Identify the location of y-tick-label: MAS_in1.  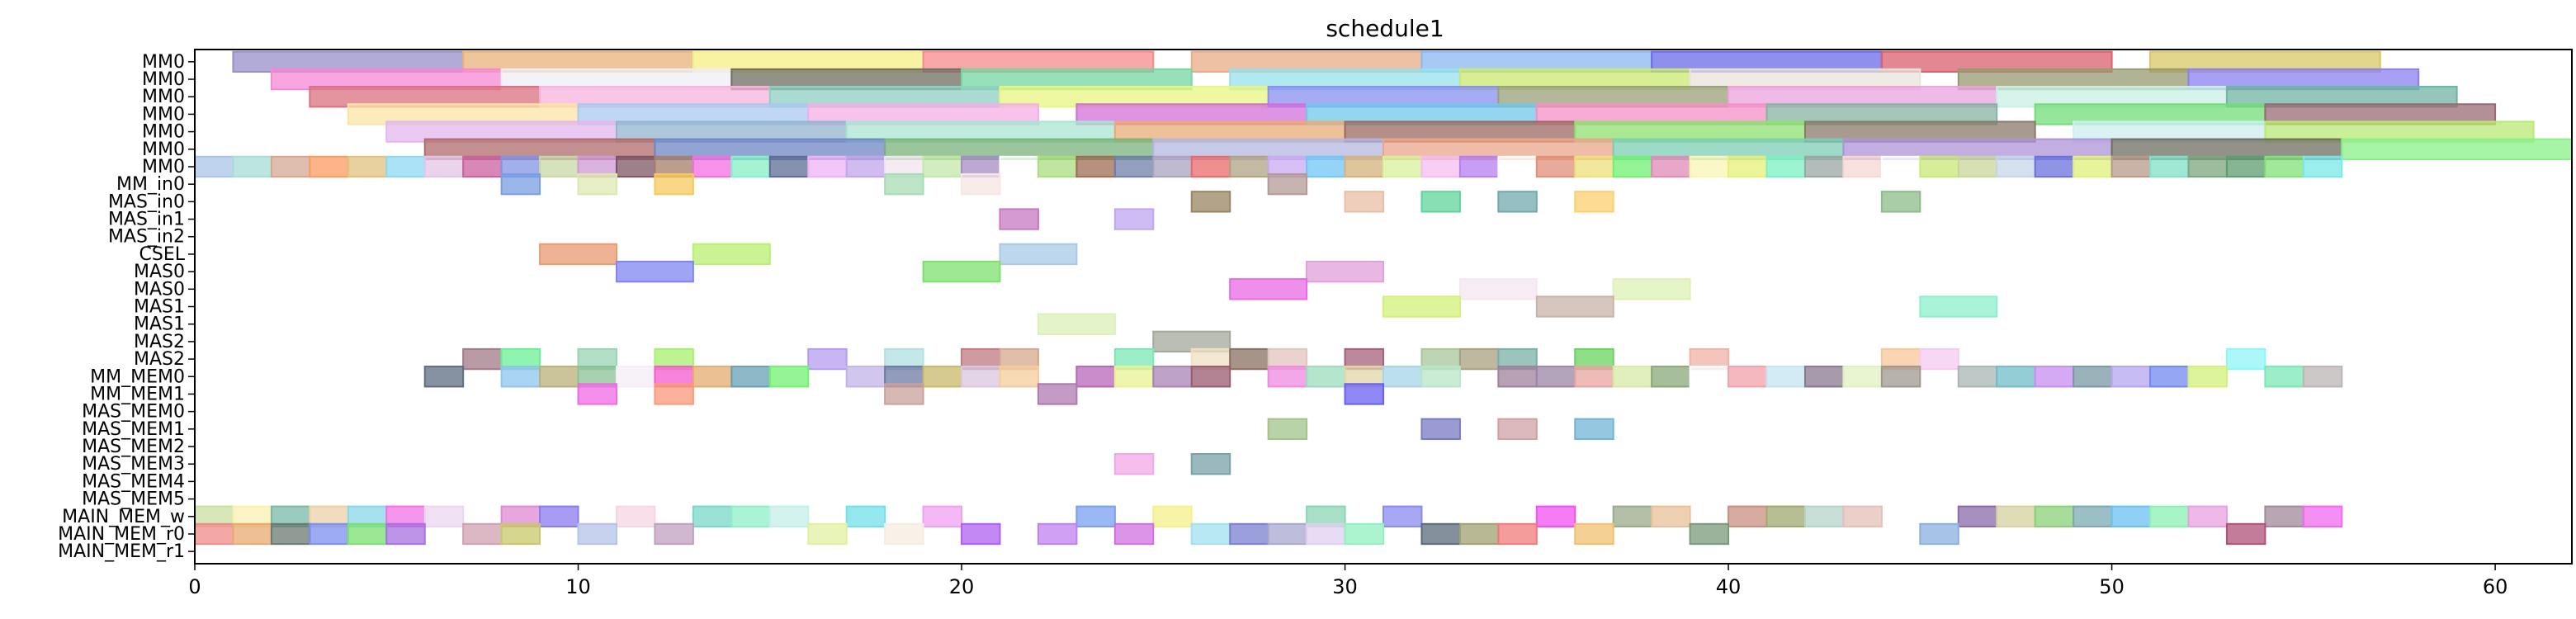
(146, 220).